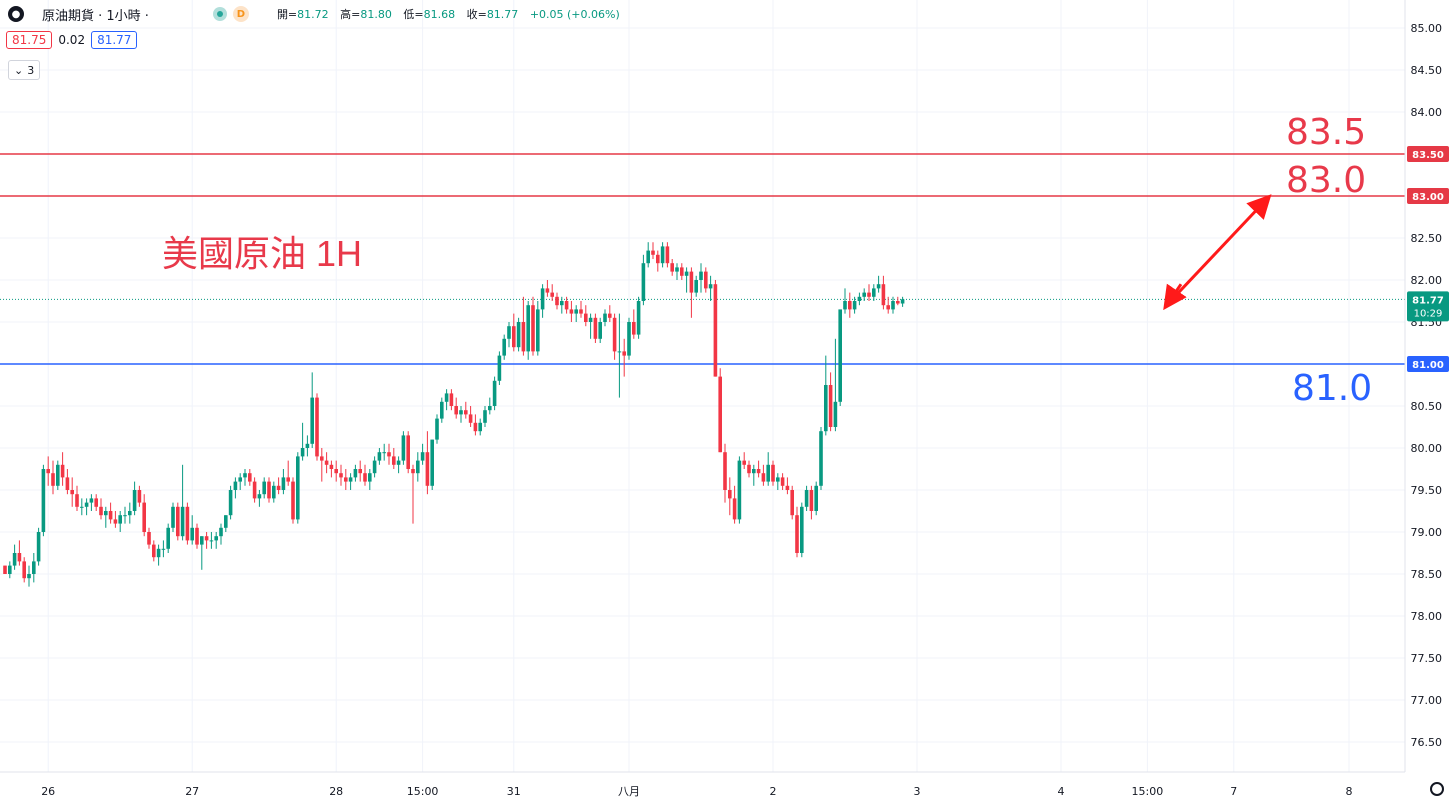 This screenshot has width=1454, height=804. I want to click on price-tick-label: 80.00, so click(1427, 448).